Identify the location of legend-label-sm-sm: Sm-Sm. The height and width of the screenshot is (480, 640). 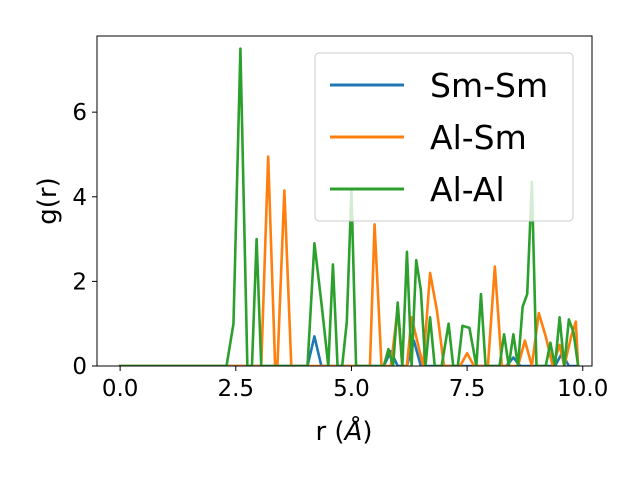
(489, 85).